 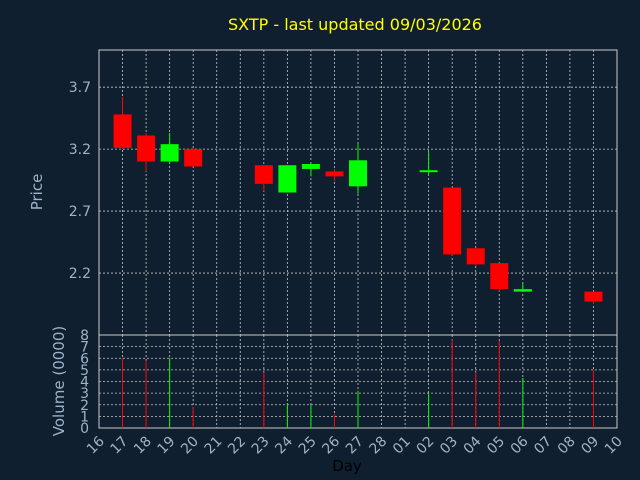 I want to click on volume-tick-label: 7, so click(x=84, y=348).